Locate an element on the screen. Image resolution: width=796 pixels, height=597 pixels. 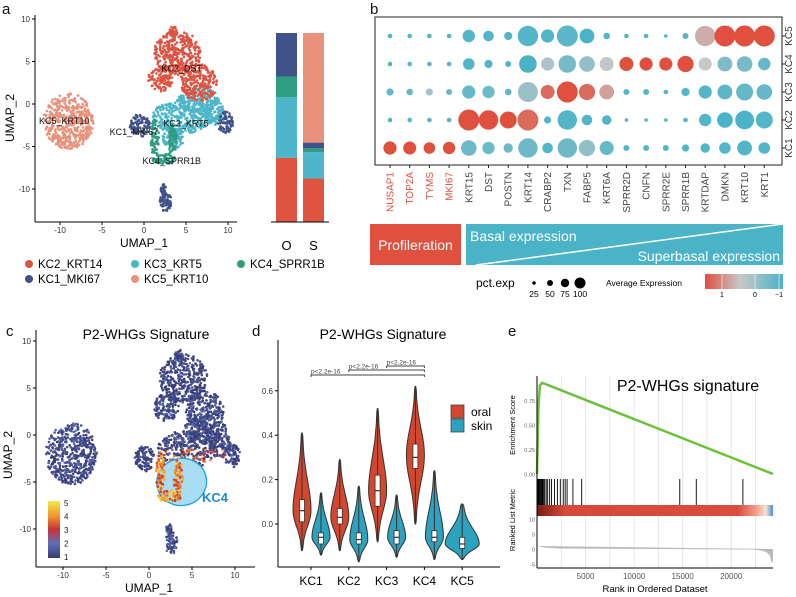
feature-points is located at coordinates (143, 451).